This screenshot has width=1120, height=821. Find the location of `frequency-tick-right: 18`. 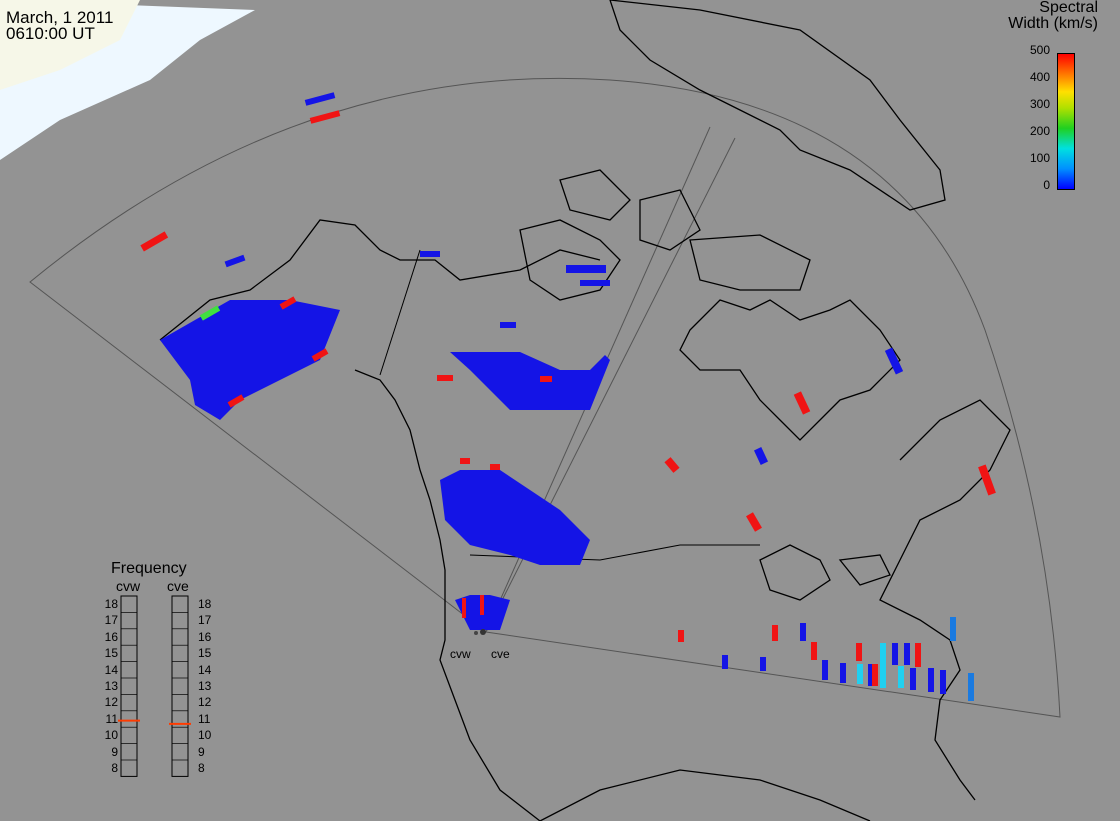

frequency-tick-right: 18 is located at coordinates (205, 604).